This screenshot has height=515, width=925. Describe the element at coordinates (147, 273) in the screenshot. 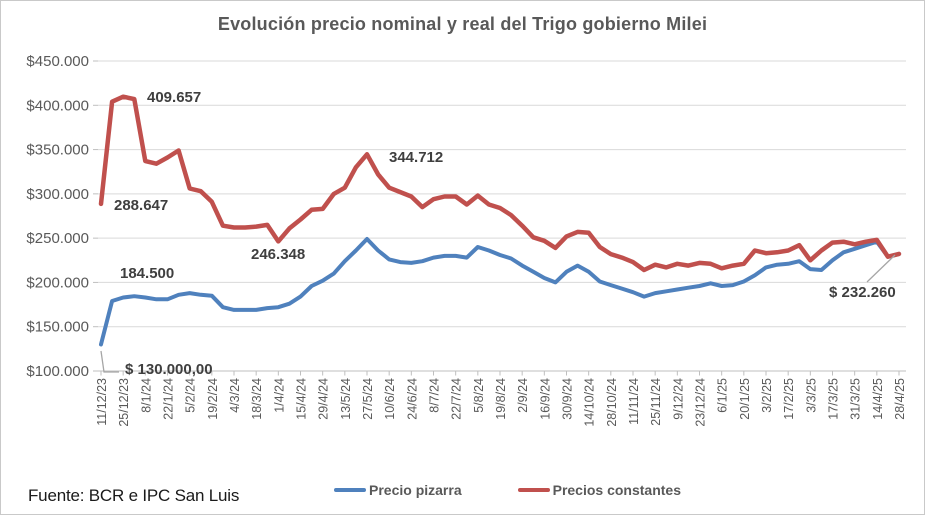

I see `annotation-pico-inicial-pizarra: 184.500` at that location.